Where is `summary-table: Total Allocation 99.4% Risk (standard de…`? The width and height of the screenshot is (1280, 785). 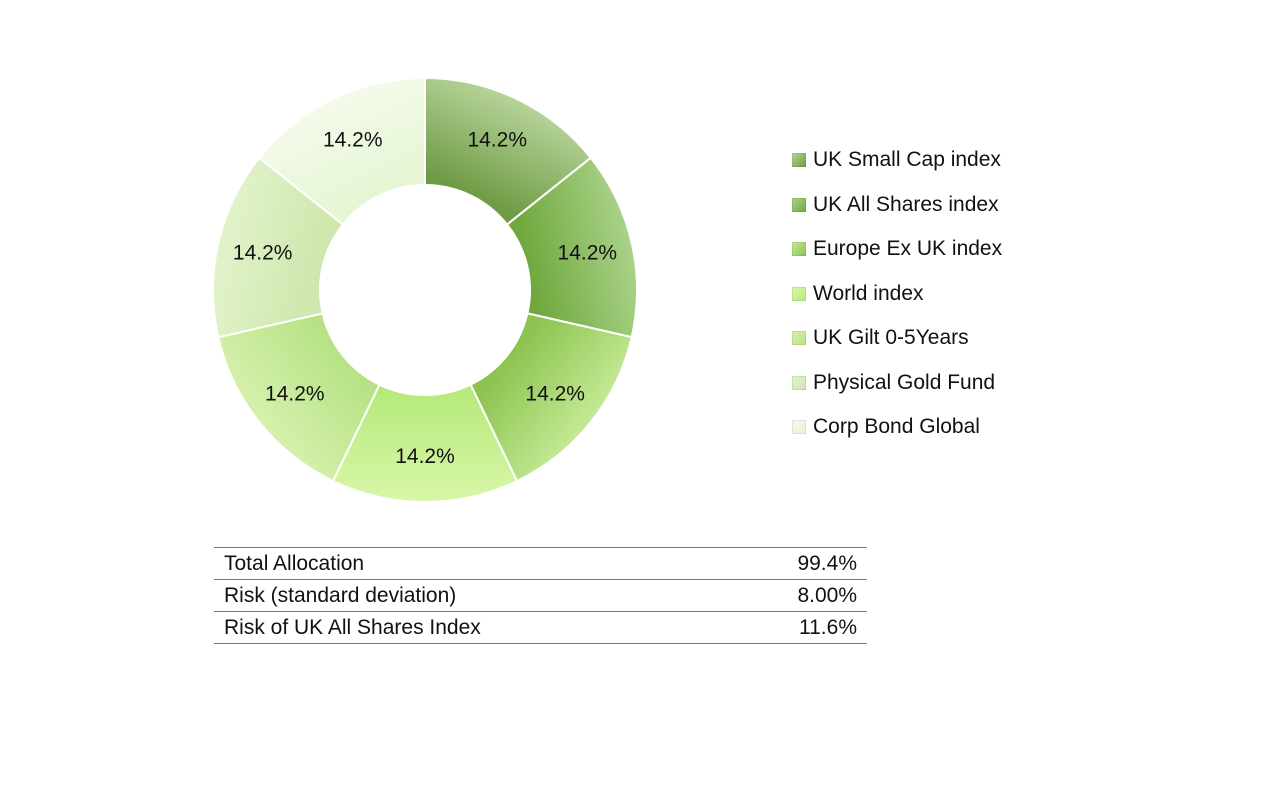 summary-table: Total Allocation 99.4% Risk (standard de… is located at coordinates (540, 595).